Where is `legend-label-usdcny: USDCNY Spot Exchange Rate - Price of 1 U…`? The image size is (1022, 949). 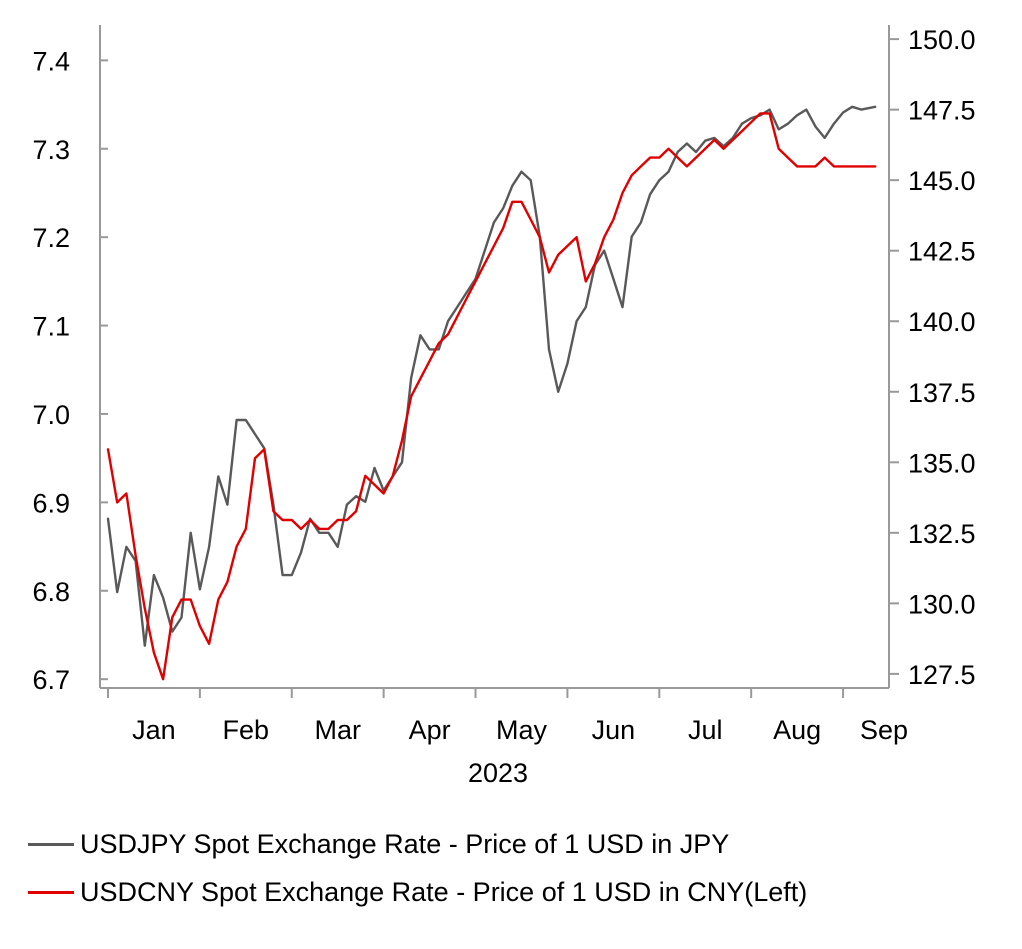
legend-label-usdcny: USDCNY Spot Exchange Rate - Price of 1 U… is located at coordinates (444, 892).